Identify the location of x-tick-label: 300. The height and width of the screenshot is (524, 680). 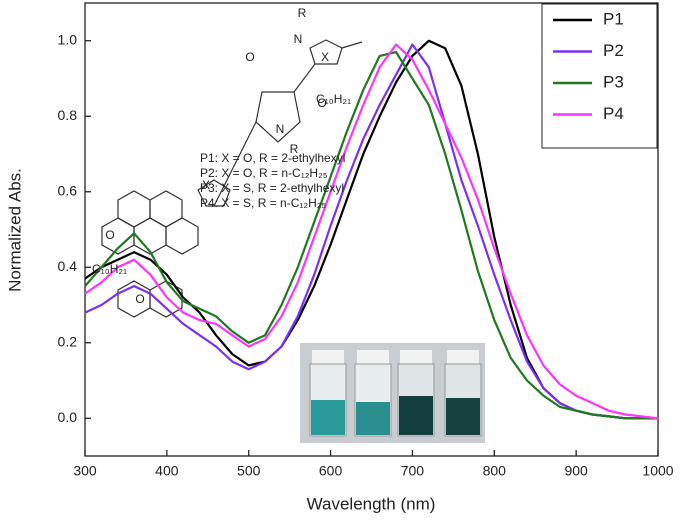
(85, 471).